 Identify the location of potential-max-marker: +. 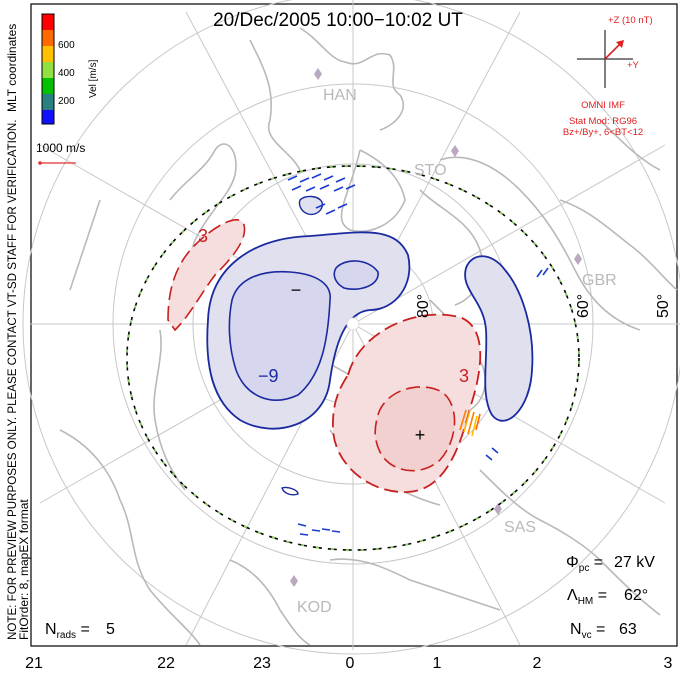
(420, 435).